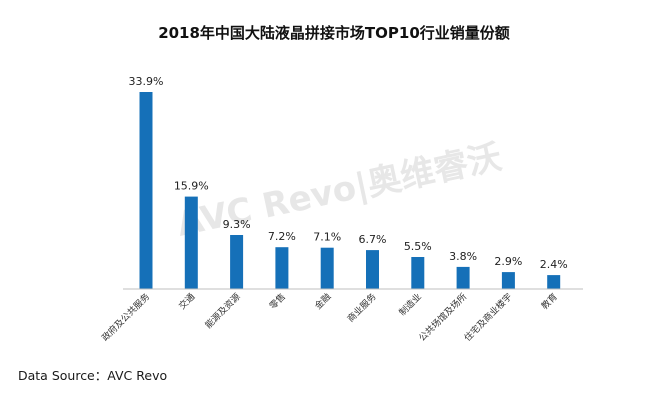 The image size is (662, 404). What do you see at coordinates (549, 301) in the screenshot?
I see `x-tick-label-10: 教育` at bounding box center [549, 301].